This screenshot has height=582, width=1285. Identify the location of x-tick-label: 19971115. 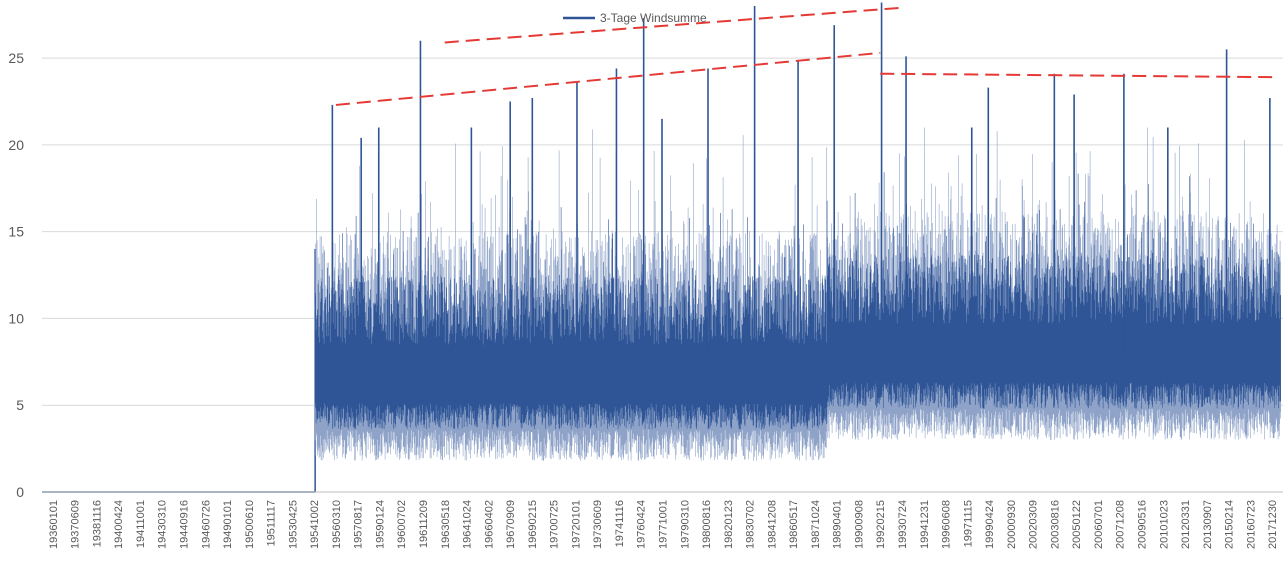
(968, 523).